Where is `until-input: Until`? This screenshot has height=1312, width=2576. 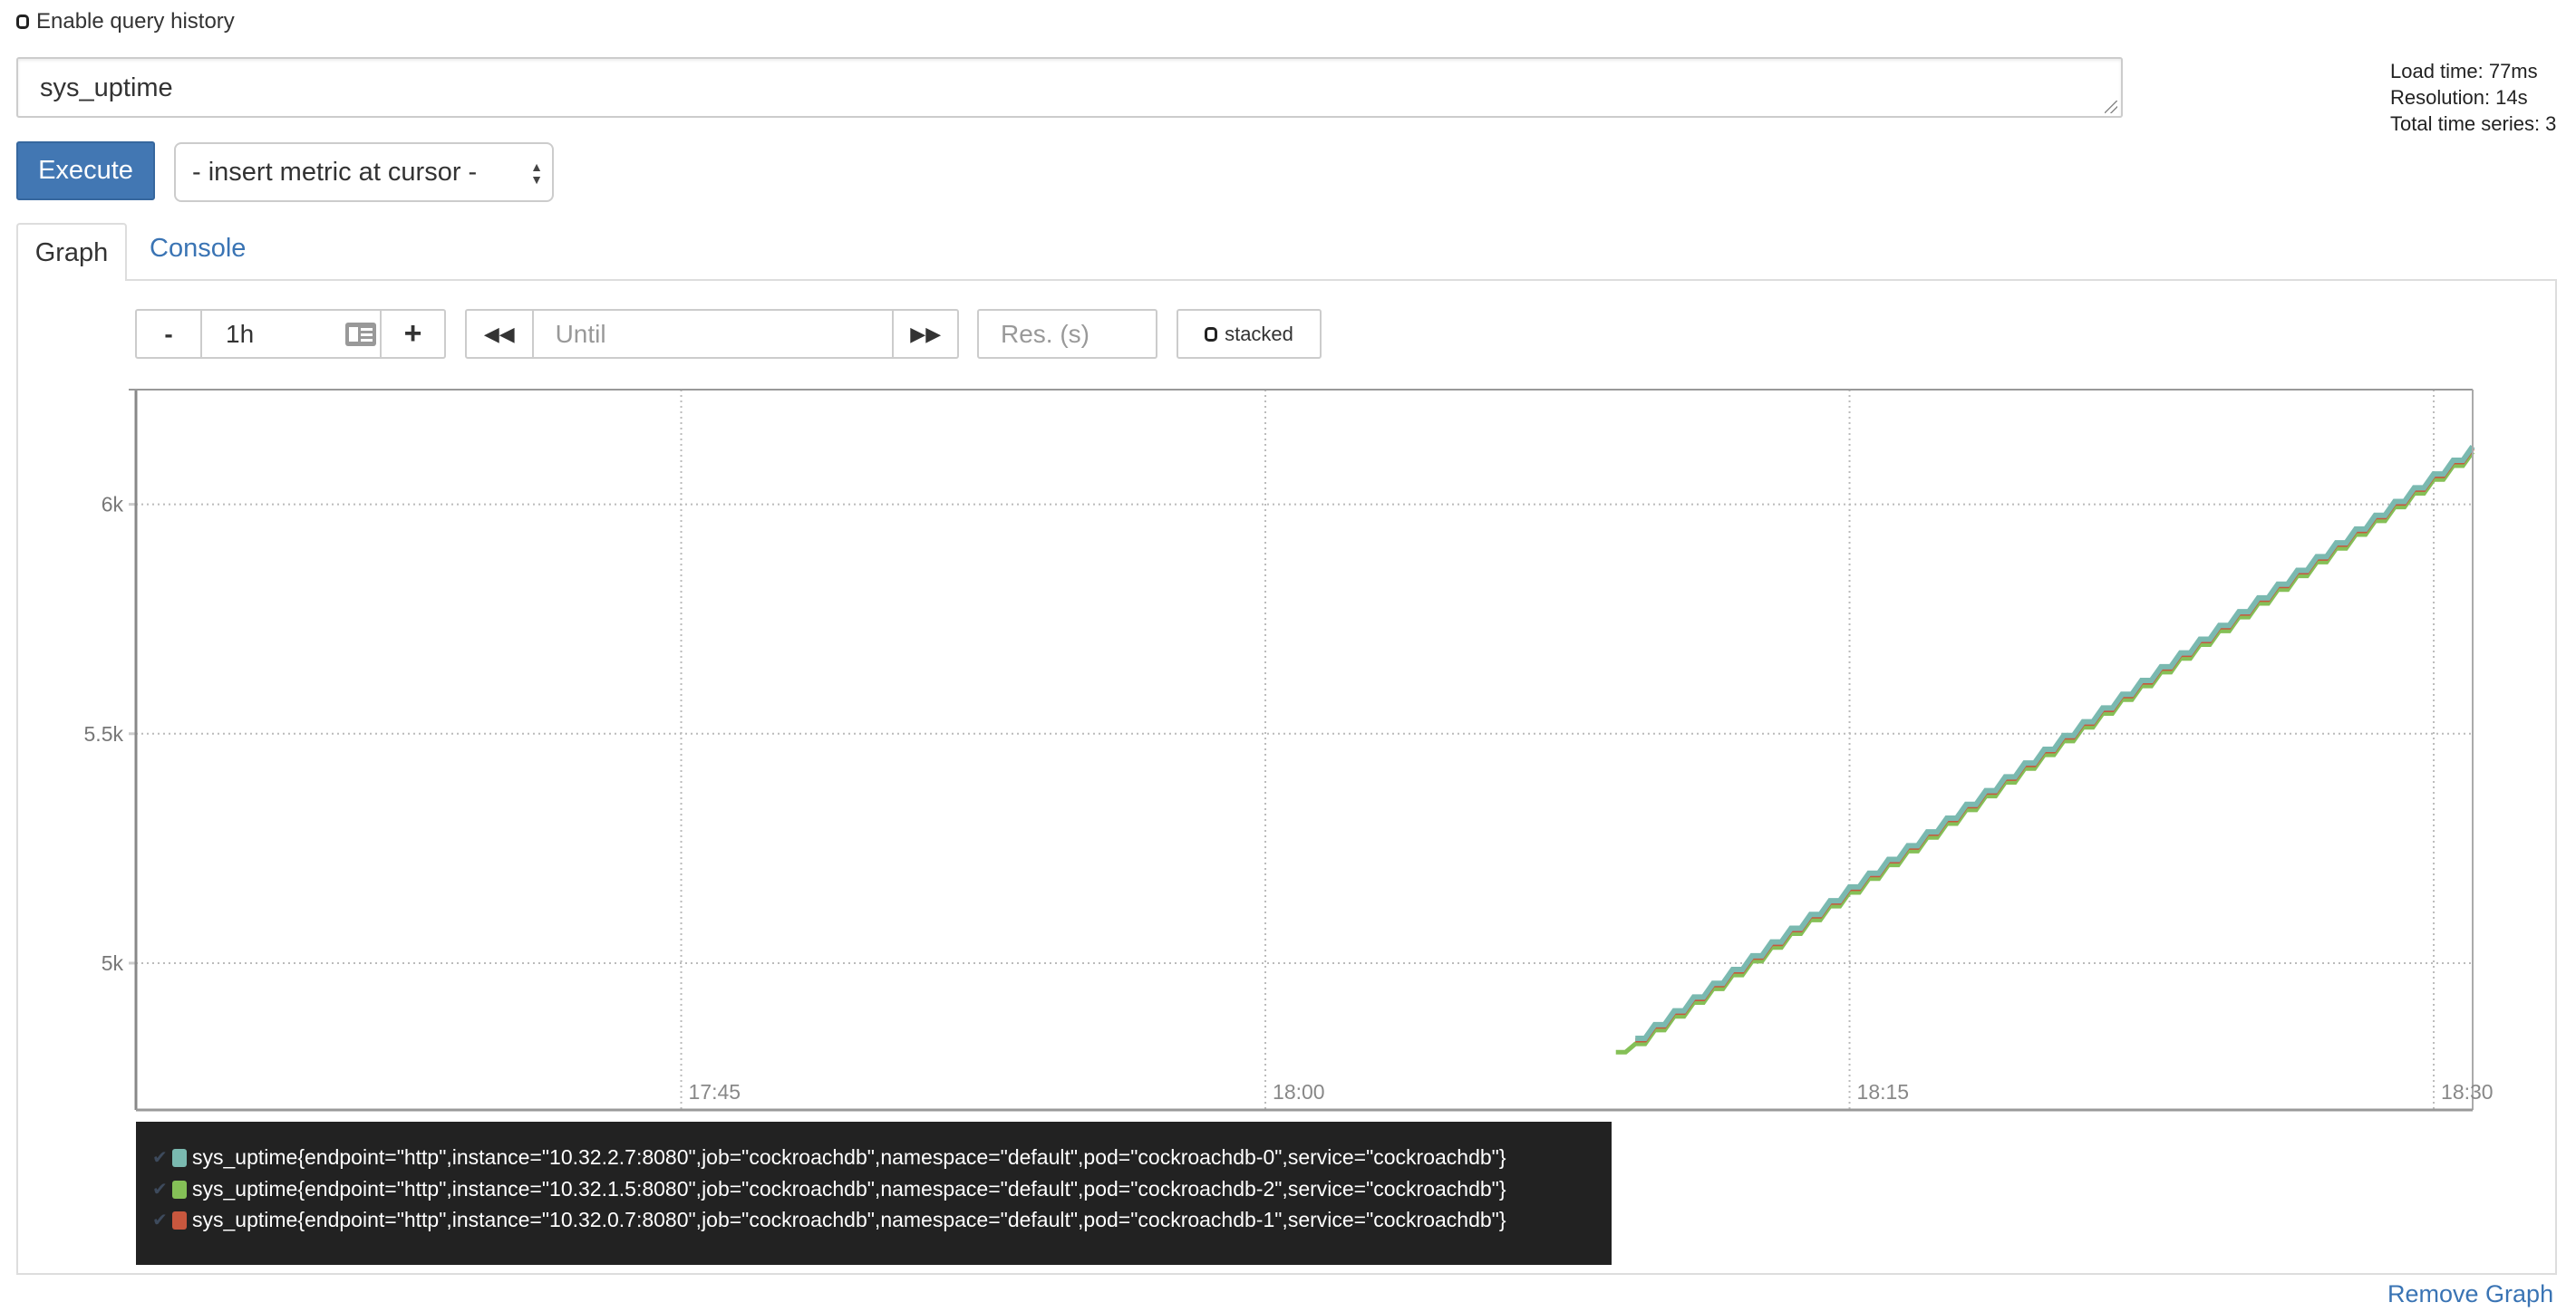 until-input: Until is located at coordinates (714, 334).